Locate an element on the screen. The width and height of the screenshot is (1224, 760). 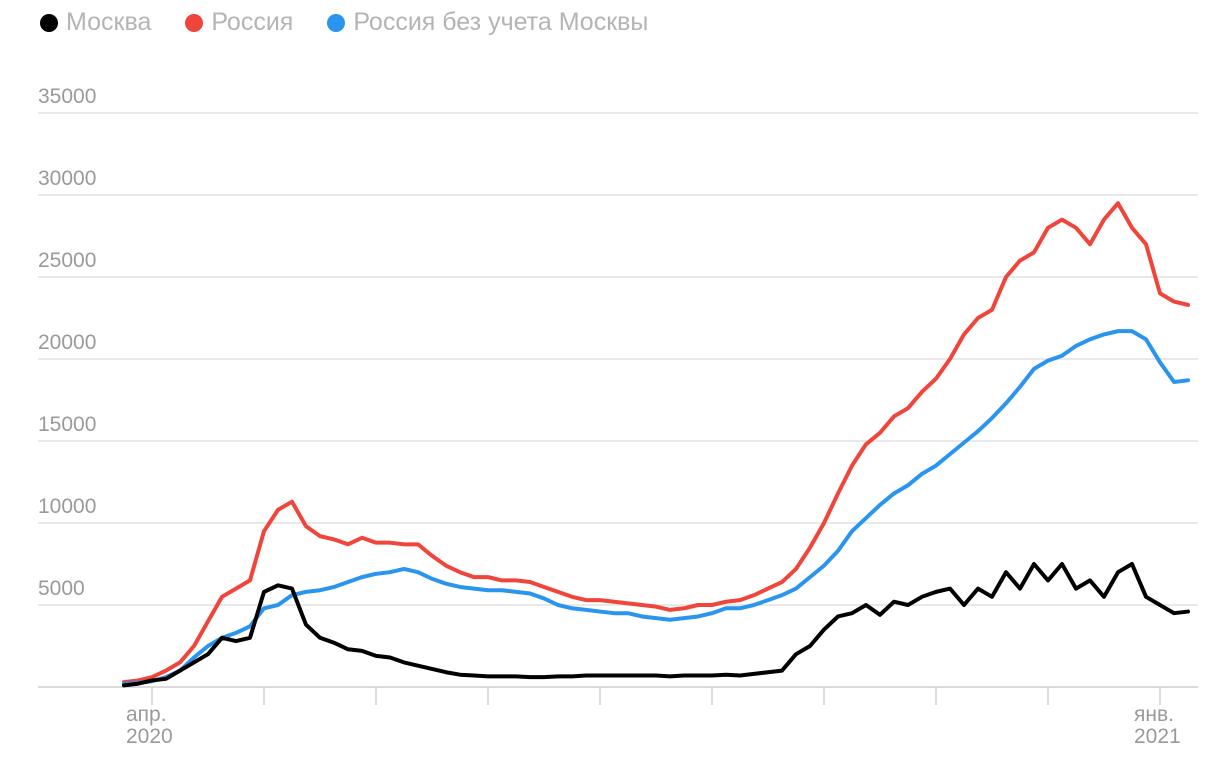
legend-label: Россия is located at coordinates (252, 22).